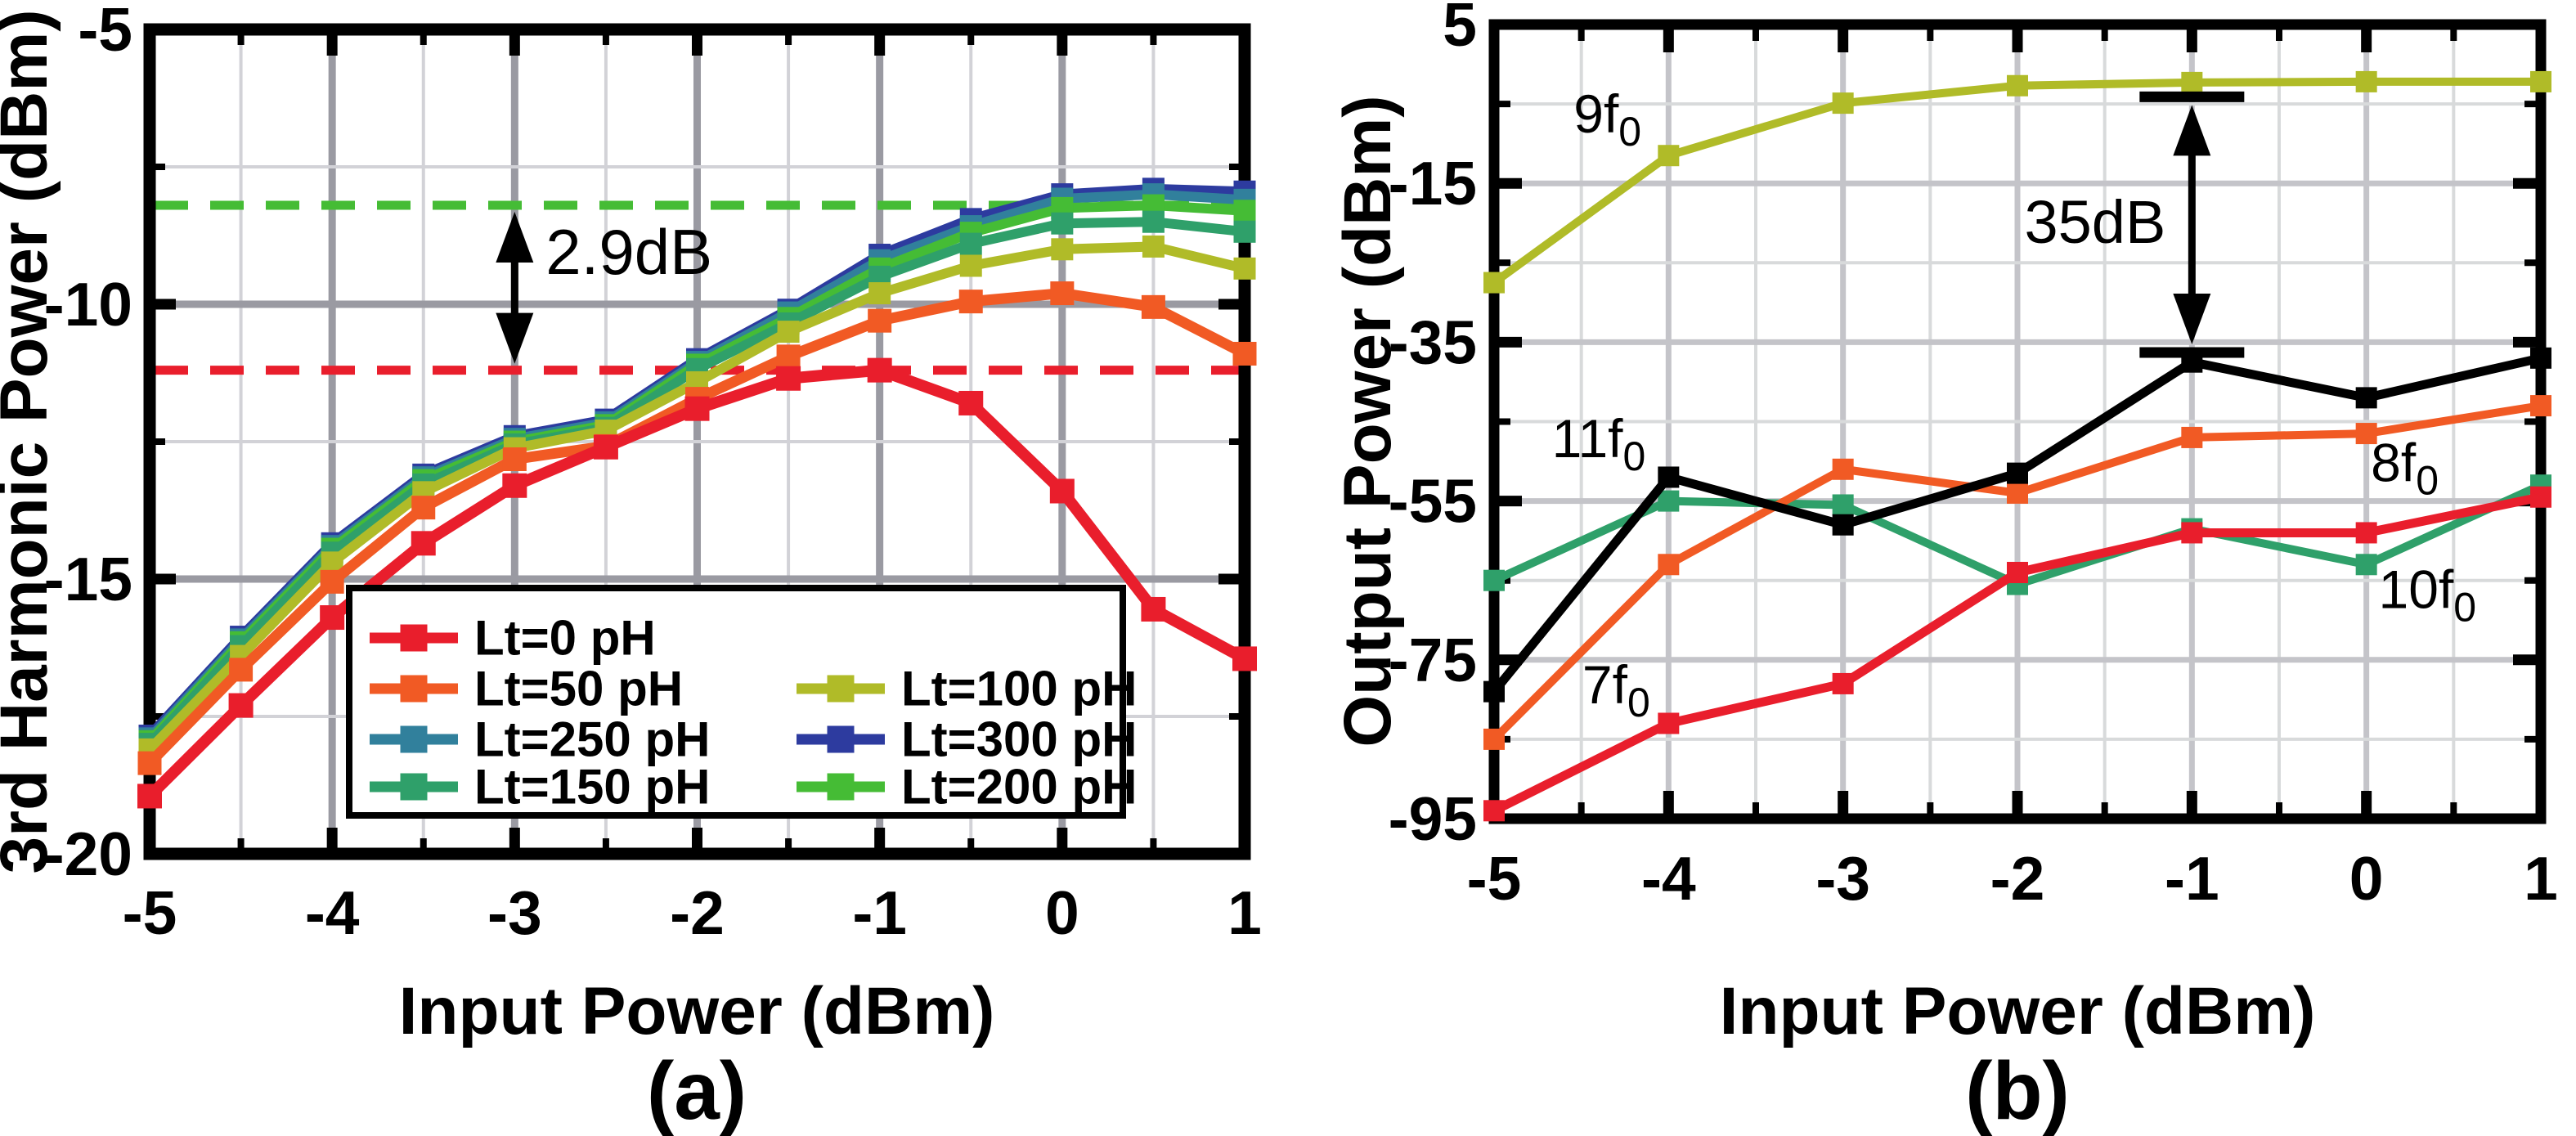 The width and height of the screenshot is (2576, 1136). What do you see at coordinates (2017, 1090) in the screenshot?
I see `panel-b-caption: (b)` at bounding box center [2017, 1090].